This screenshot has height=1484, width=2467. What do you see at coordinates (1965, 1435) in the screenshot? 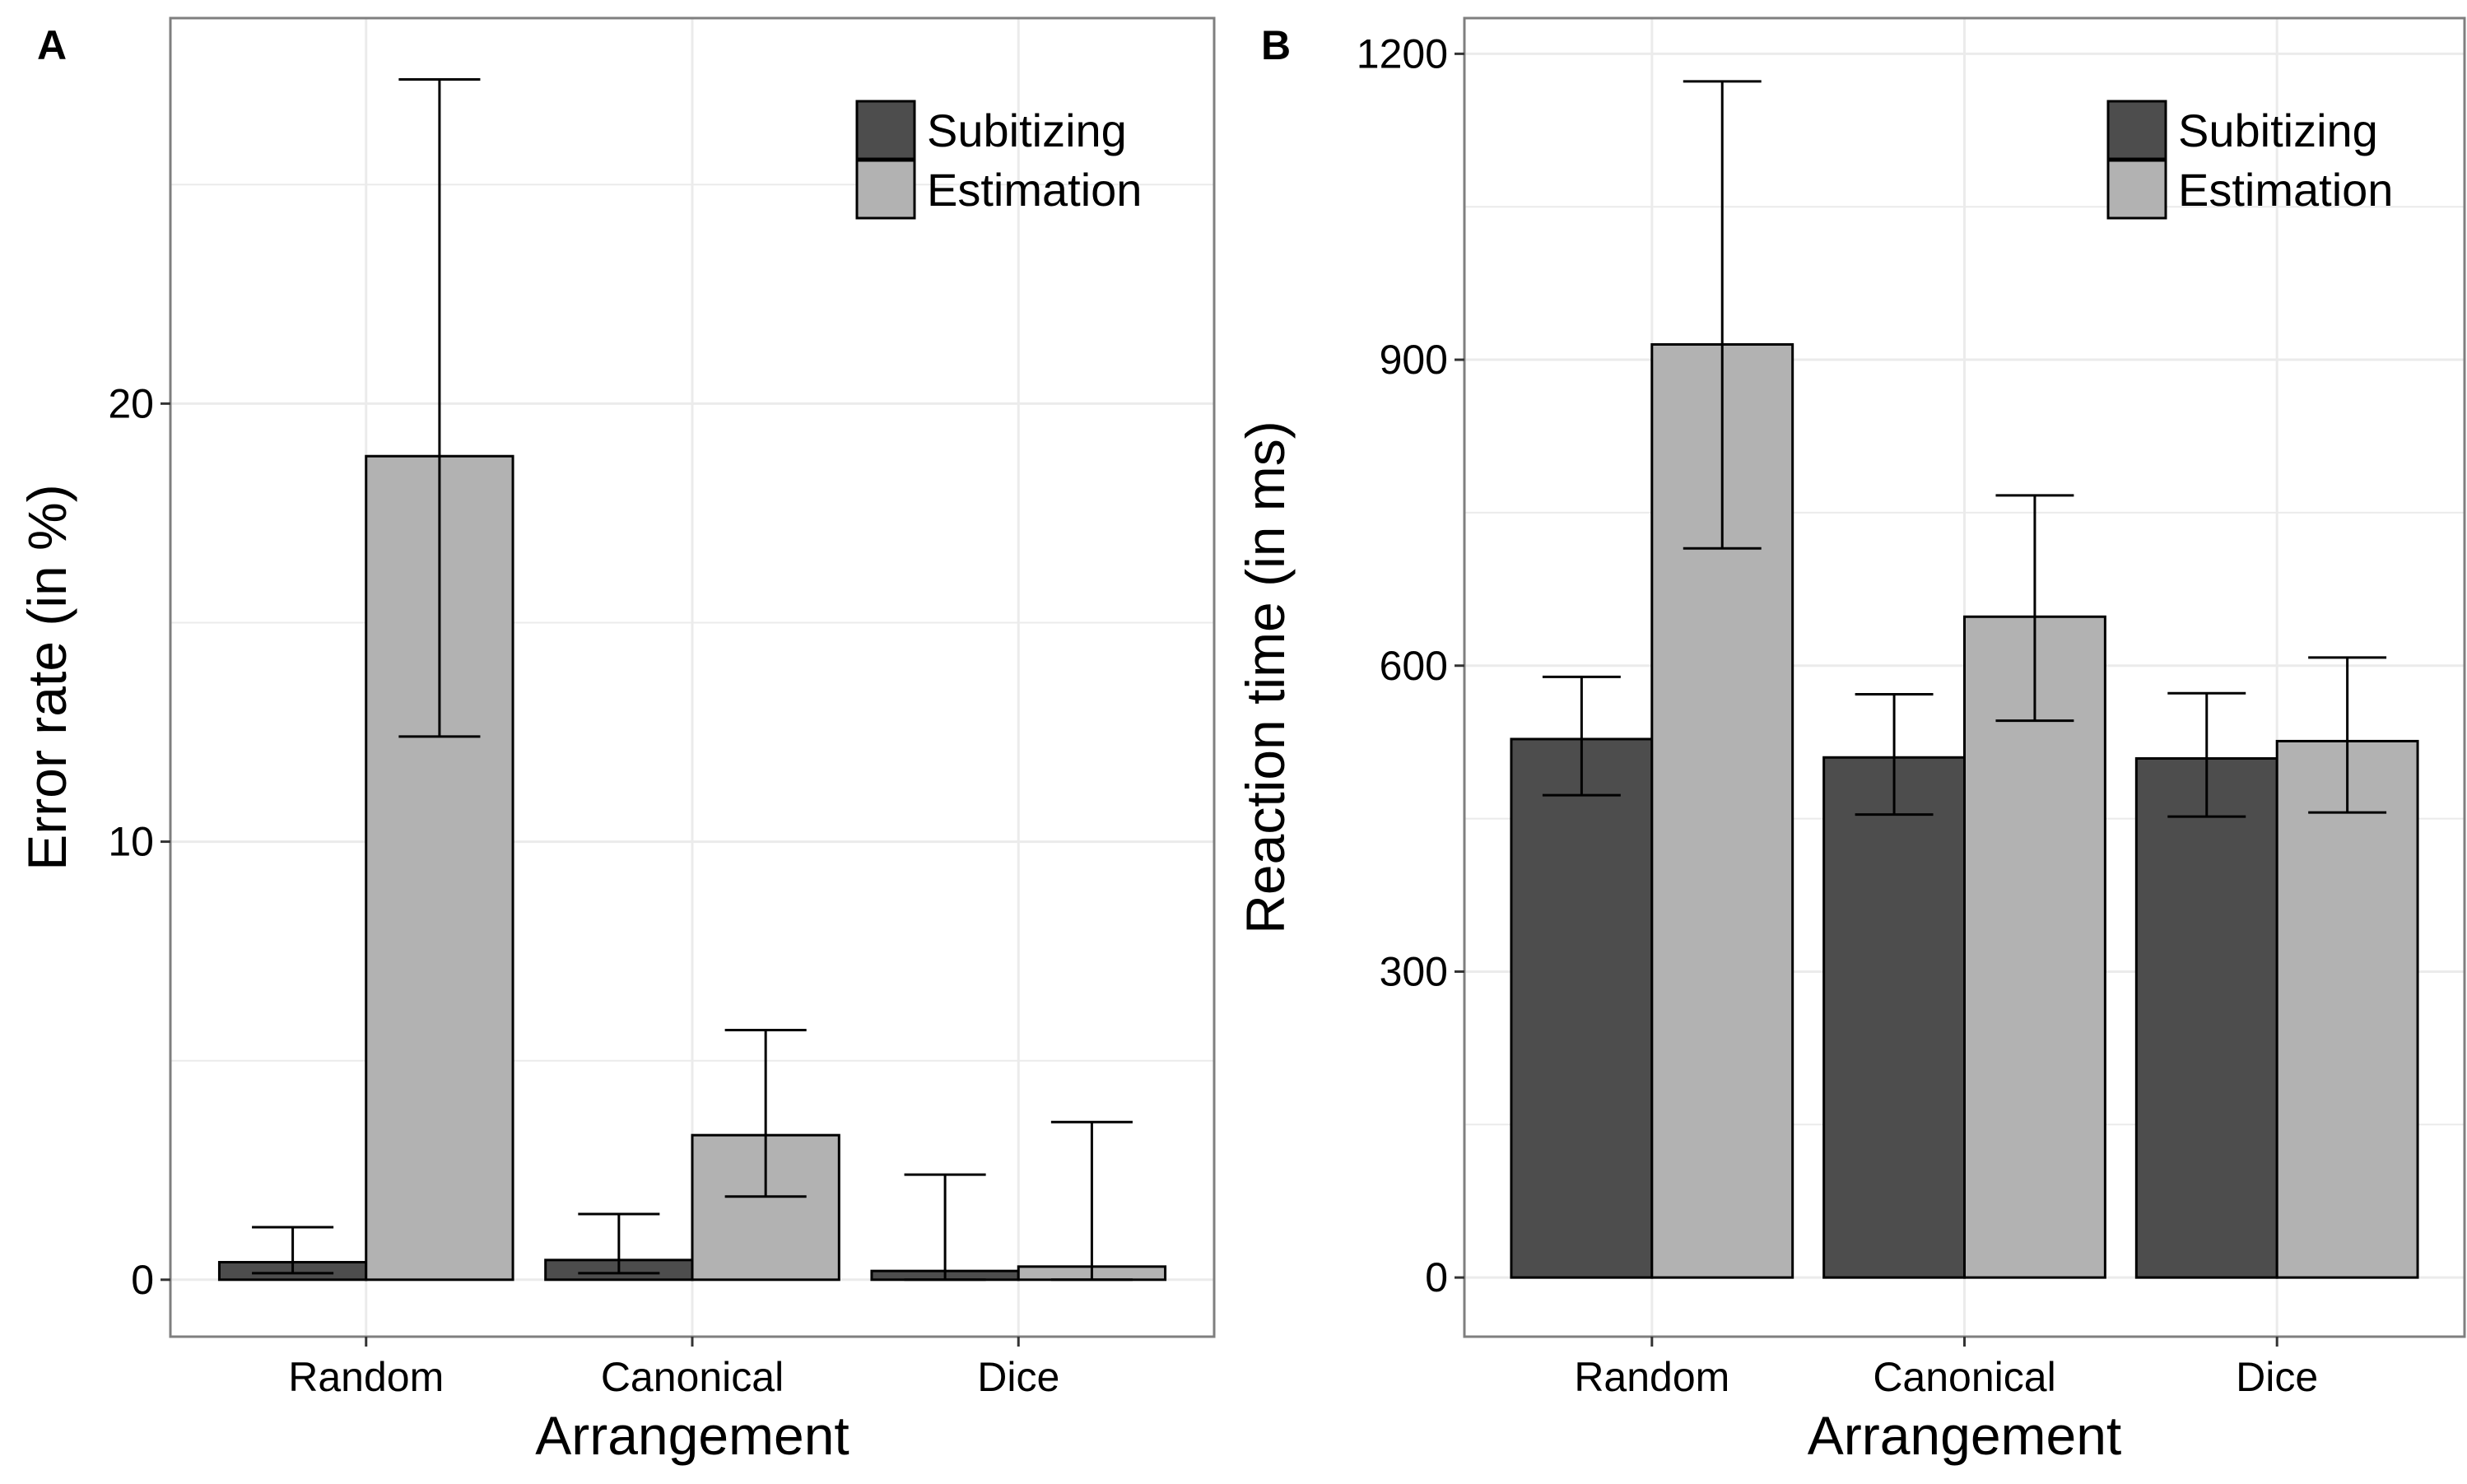
I see `panel-b-x-axis-title: Arrangement` at bounding box center [1965, 1435].